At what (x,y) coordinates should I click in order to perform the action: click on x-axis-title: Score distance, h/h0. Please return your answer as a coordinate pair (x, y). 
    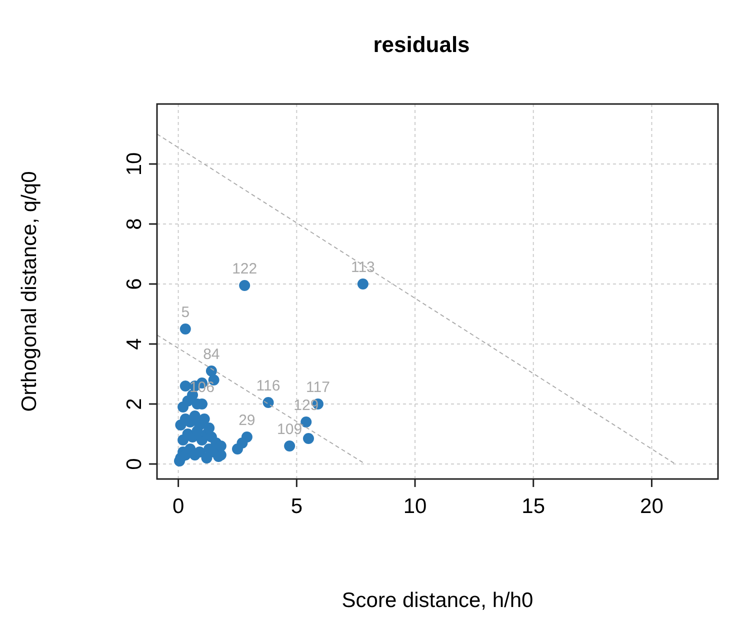
    Looking at the image, I should click on (438, 600).